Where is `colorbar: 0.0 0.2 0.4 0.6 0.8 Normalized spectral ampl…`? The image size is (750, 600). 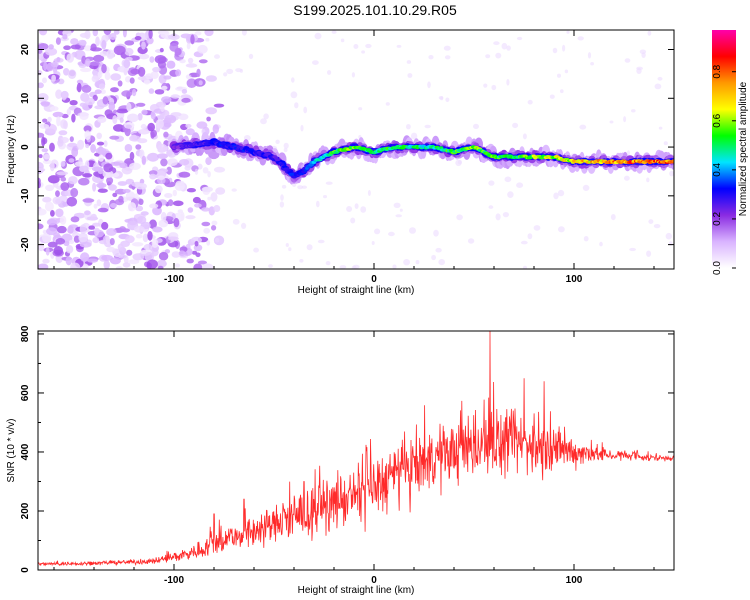
colorbar: 0.0 0.2 0.4 0.6 0.8 Normalized spectral ampl… is located at coordinates (730, 152).